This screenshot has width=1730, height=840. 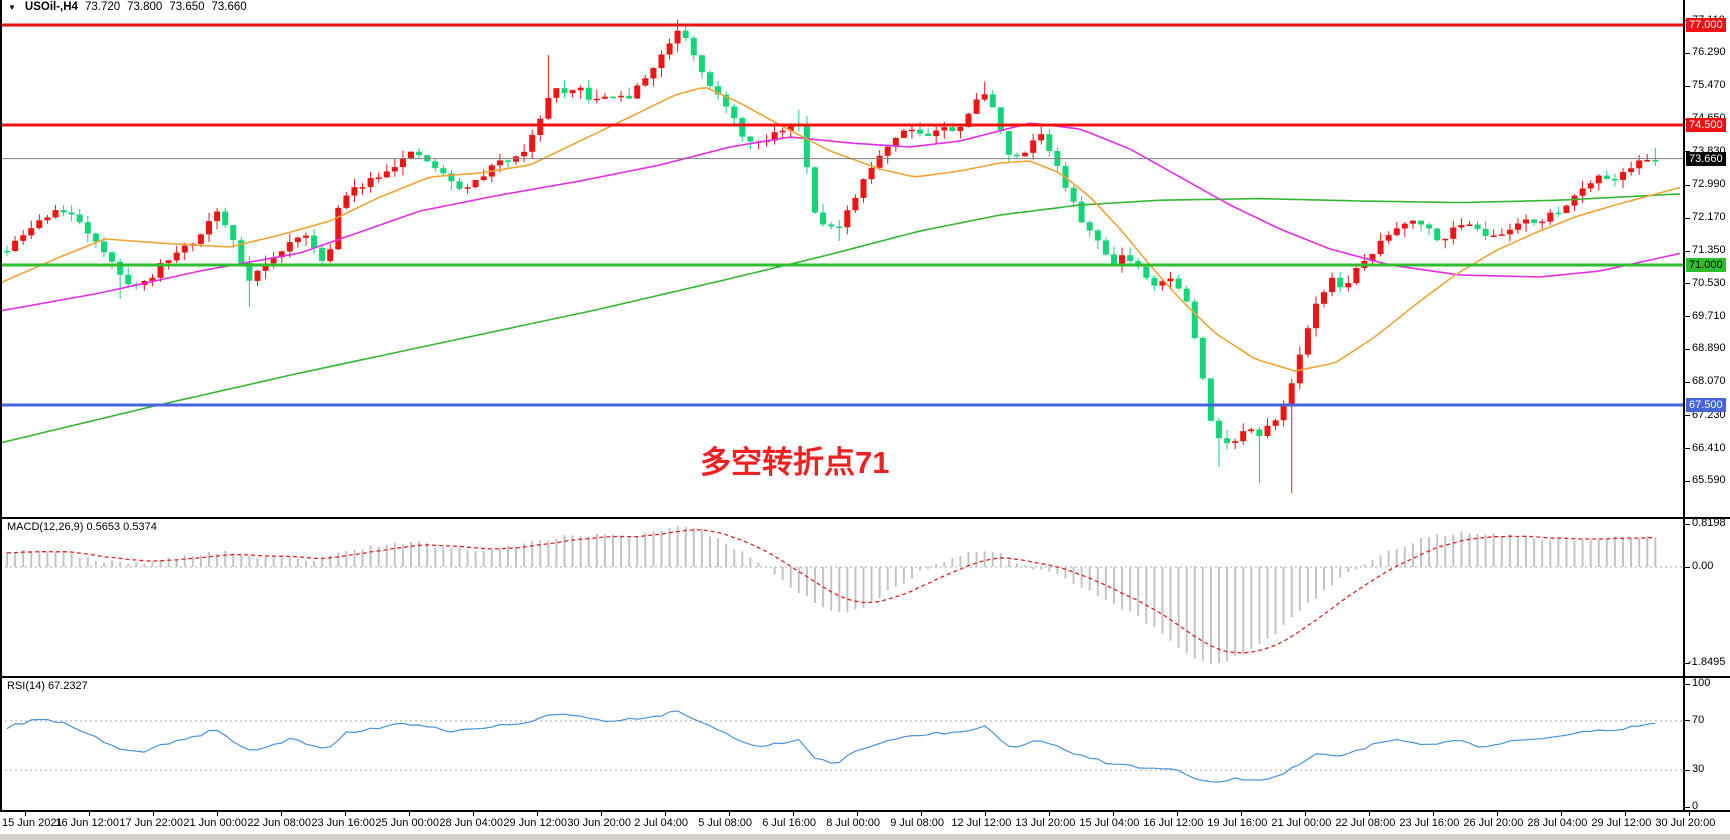 What do you see at coordinates (1365, 823) in the screenshot?
I see `time-axis-label: 22 Jul 08:00` at bounding box center [1365, 823].